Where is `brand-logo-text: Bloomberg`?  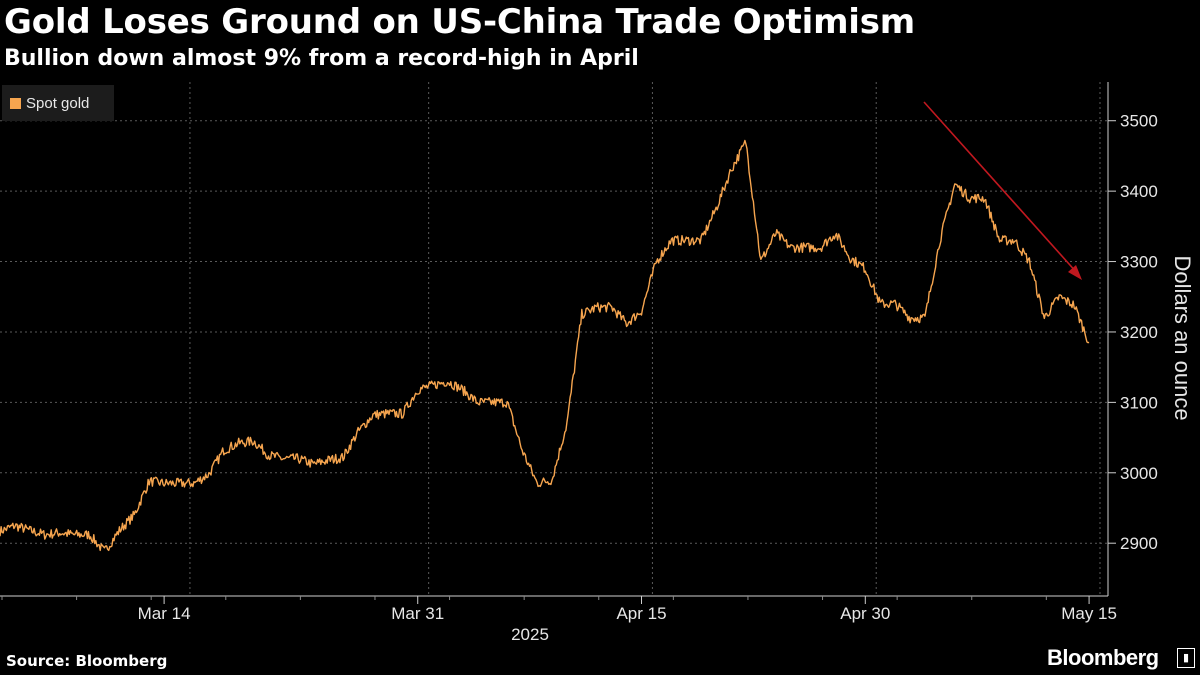
brand-logo-text: Bloomberg is located at coordinates (1103, 657).